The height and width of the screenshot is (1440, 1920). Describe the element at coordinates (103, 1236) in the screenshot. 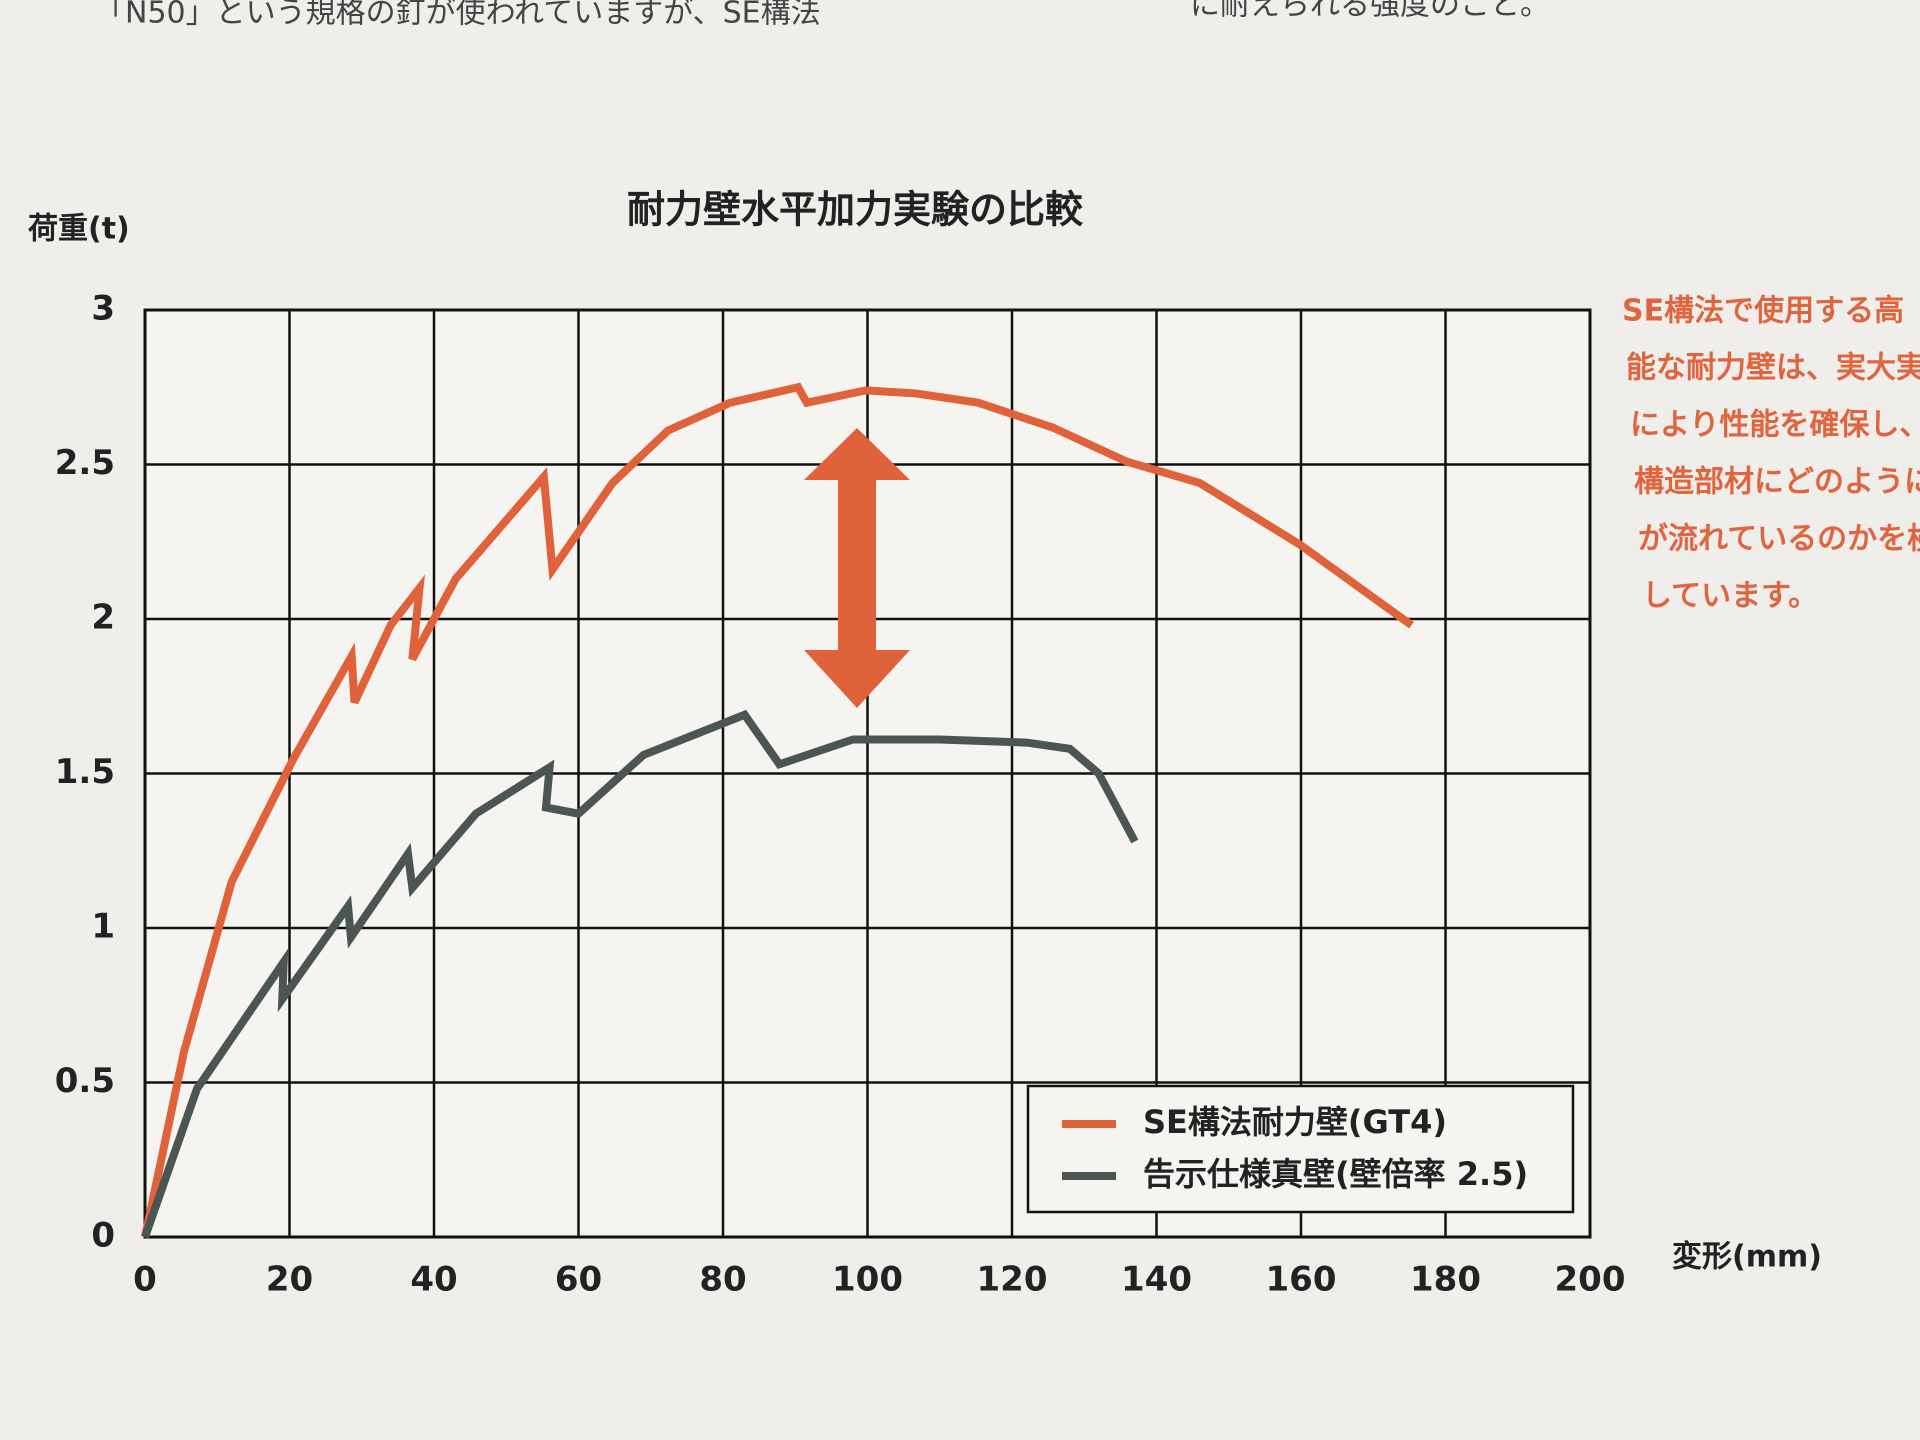

I see `y-tick-label: 0` at that location.